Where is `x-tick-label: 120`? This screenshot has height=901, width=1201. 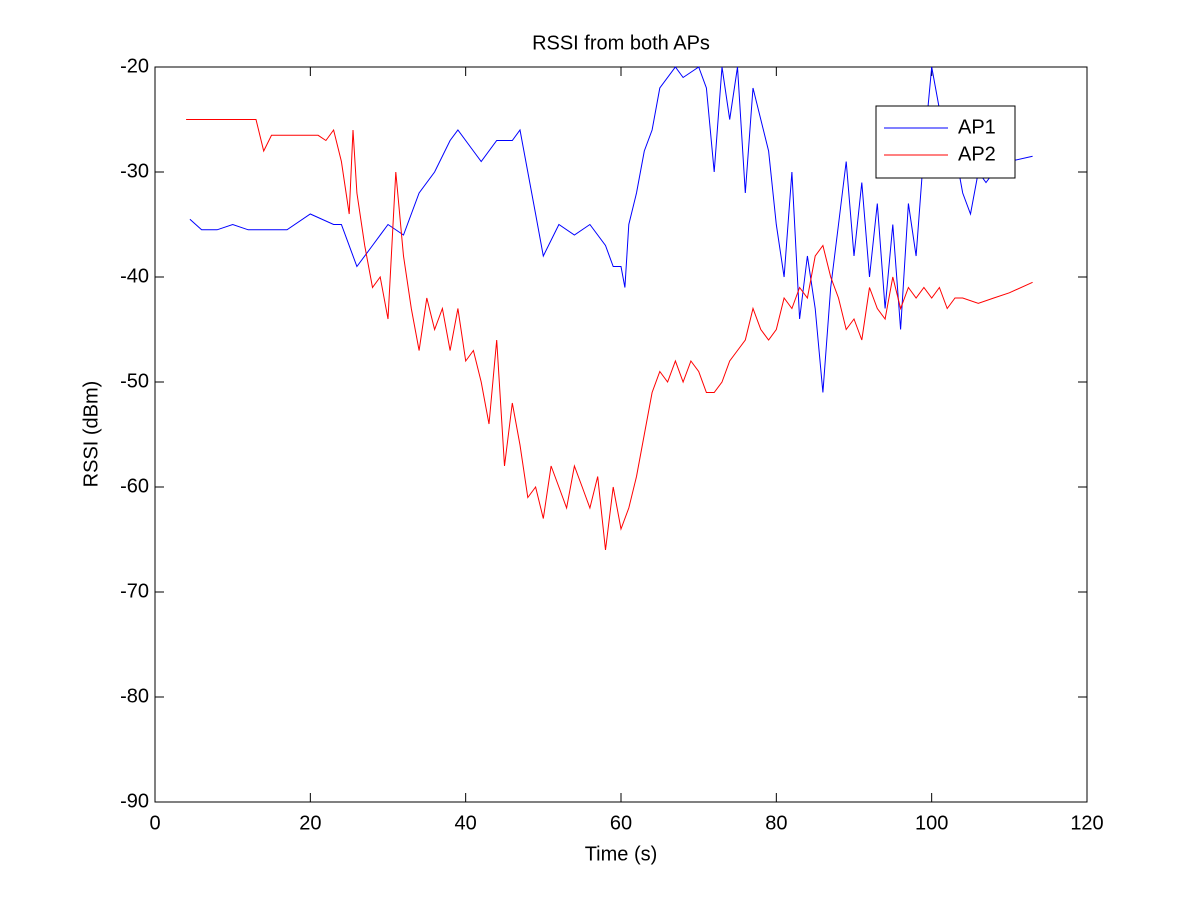
x-tick-label: 120 is located at coordinates (1086, 823).